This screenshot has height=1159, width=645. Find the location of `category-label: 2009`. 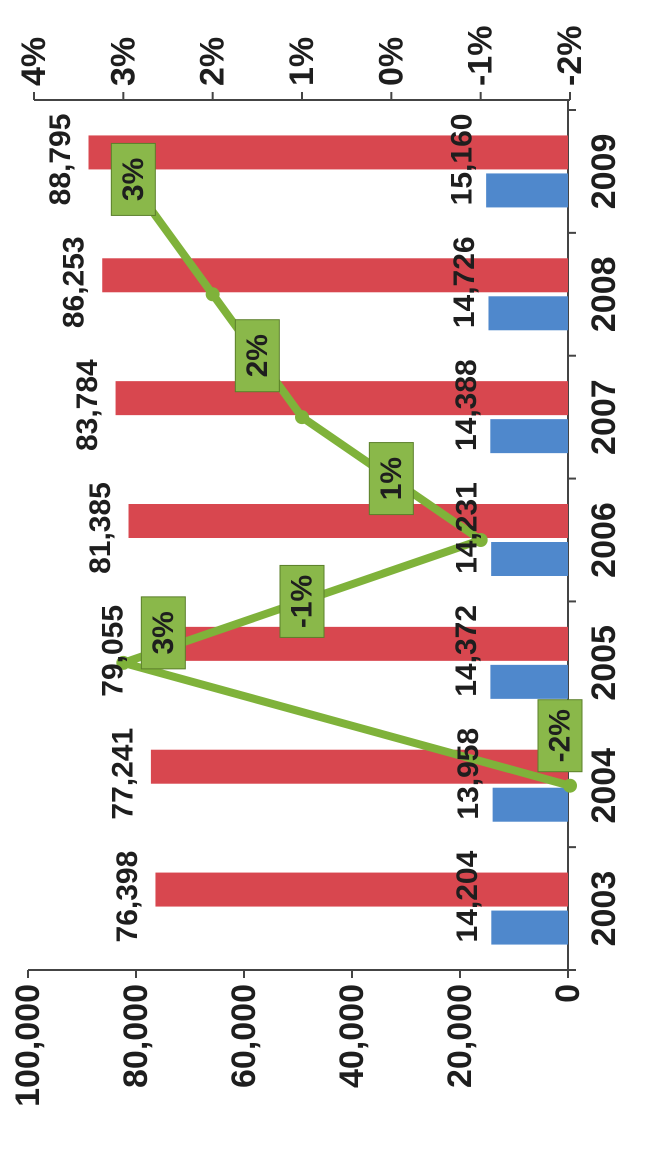

category-label: 2009 is located at coordinates (604, 172).